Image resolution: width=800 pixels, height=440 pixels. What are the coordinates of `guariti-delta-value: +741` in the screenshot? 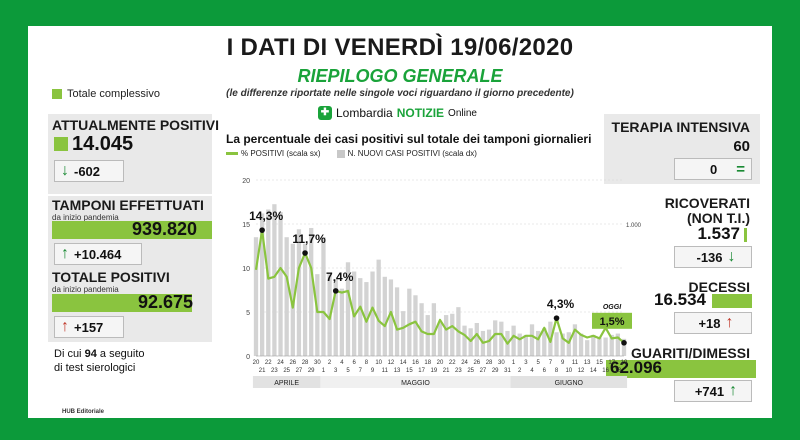 It's located at (709, 391).